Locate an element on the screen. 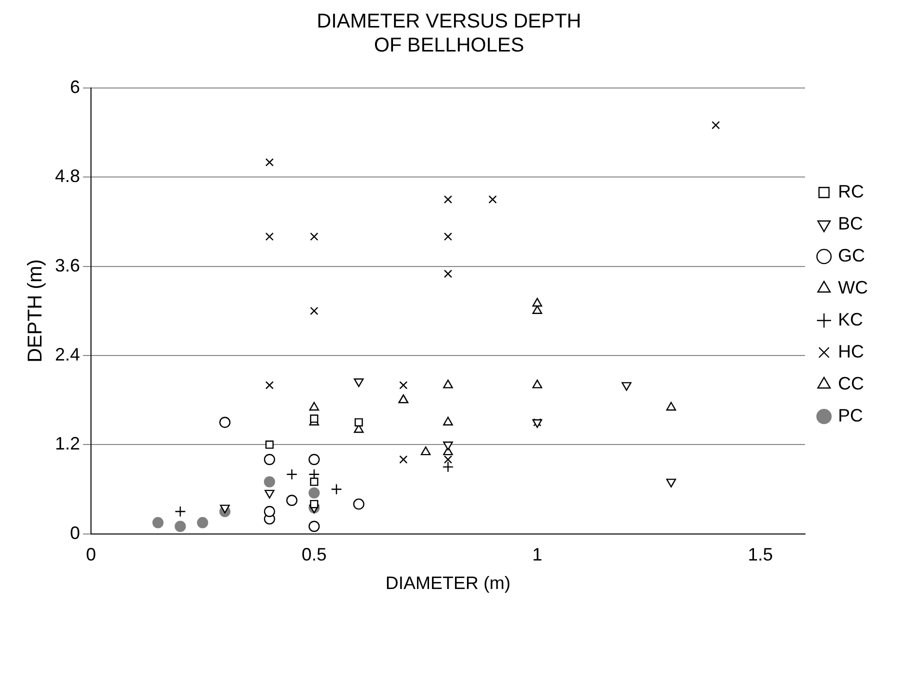 This screenshot has height=679, width=898. x-tick-label: 0.5 is located at coordinates (314, 554).